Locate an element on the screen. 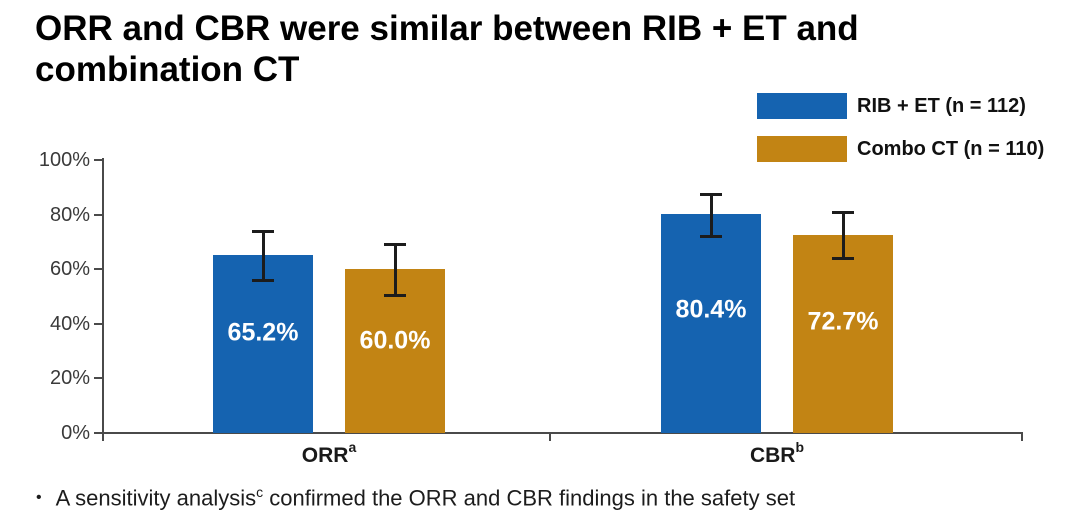  legend-label-combo-ct: Combo CT (n = 110) is located at coordinates (951, 148).